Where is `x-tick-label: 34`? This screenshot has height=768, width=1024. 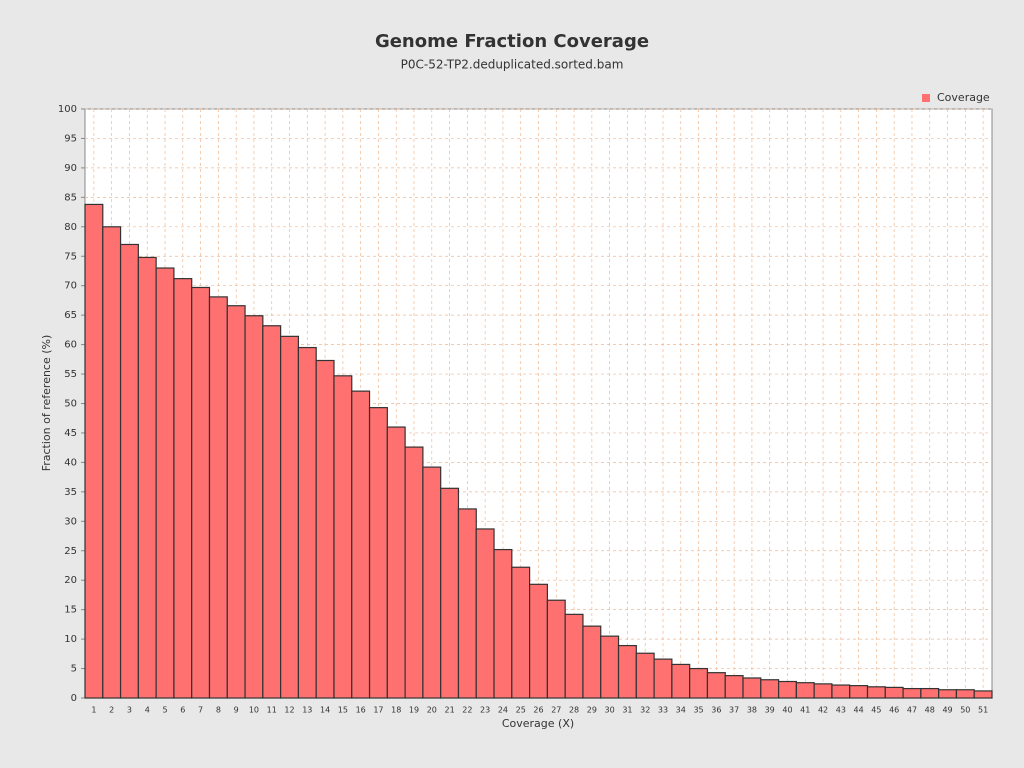 x-tick-label: 34 is located at coordinates (681, 710).